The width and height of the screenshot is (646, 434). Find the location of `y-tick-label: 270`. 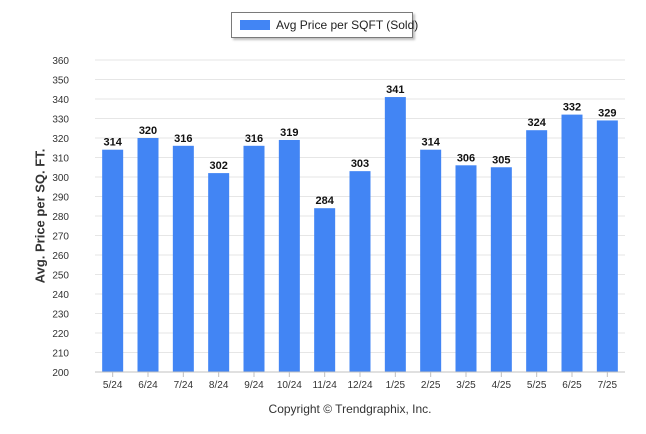

y-tick-label: 270 is located at coordinates (60, 237).